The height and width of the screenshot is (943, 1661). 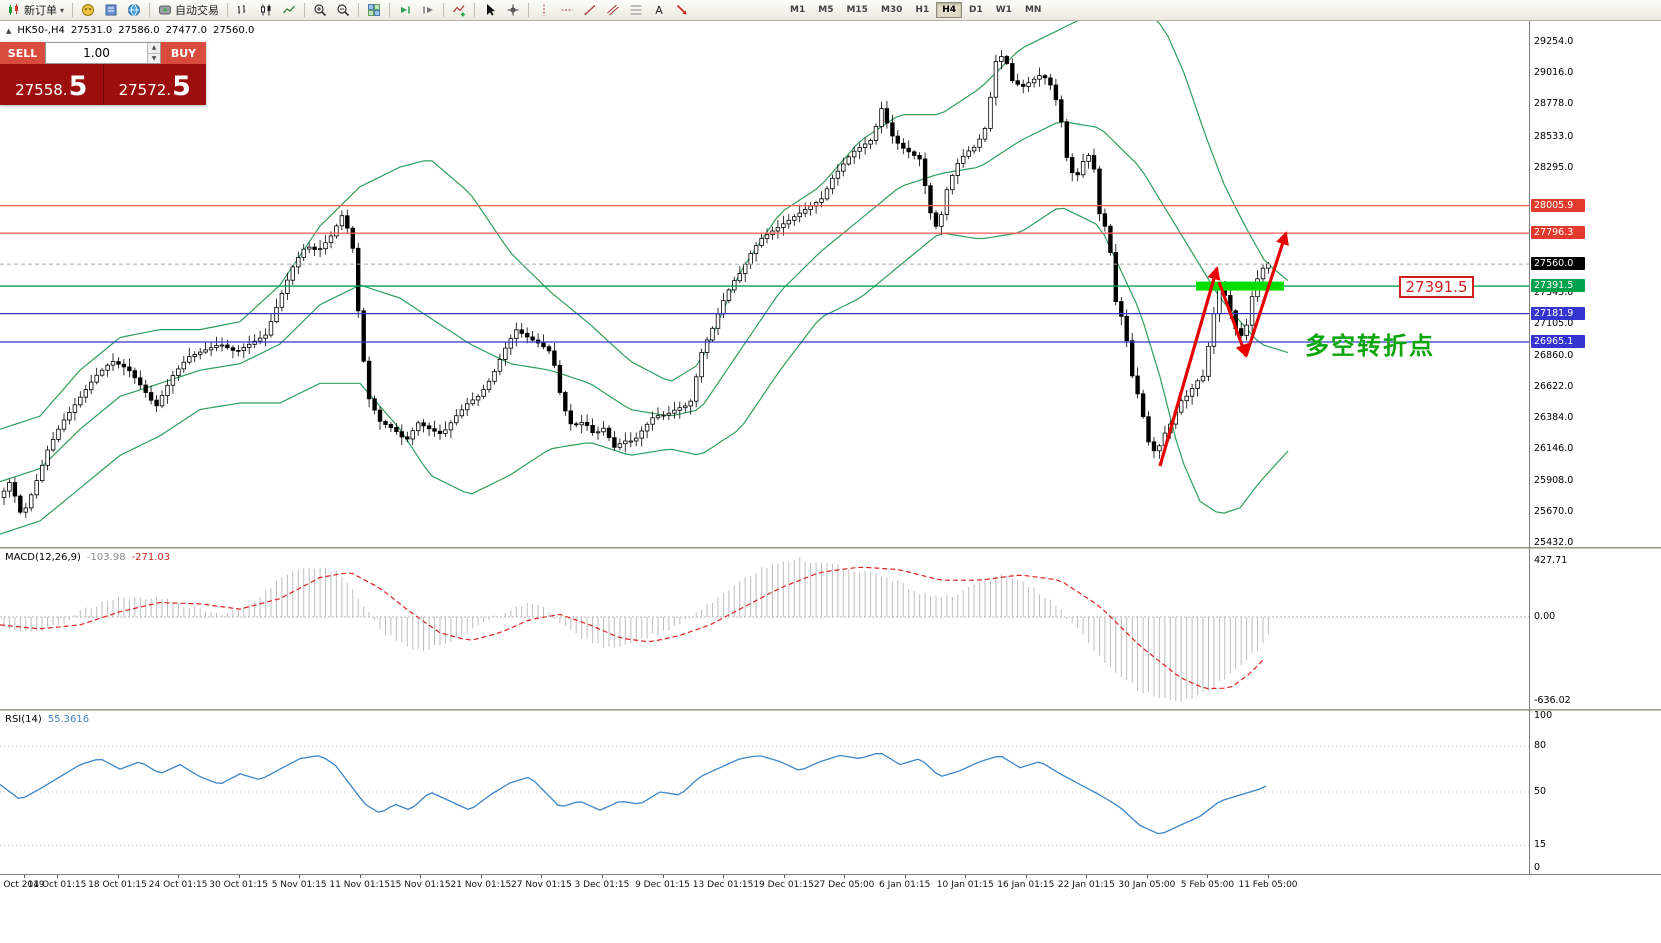 I want to click on buy-price-button: 27572. 5, so click(x=155, y=84).